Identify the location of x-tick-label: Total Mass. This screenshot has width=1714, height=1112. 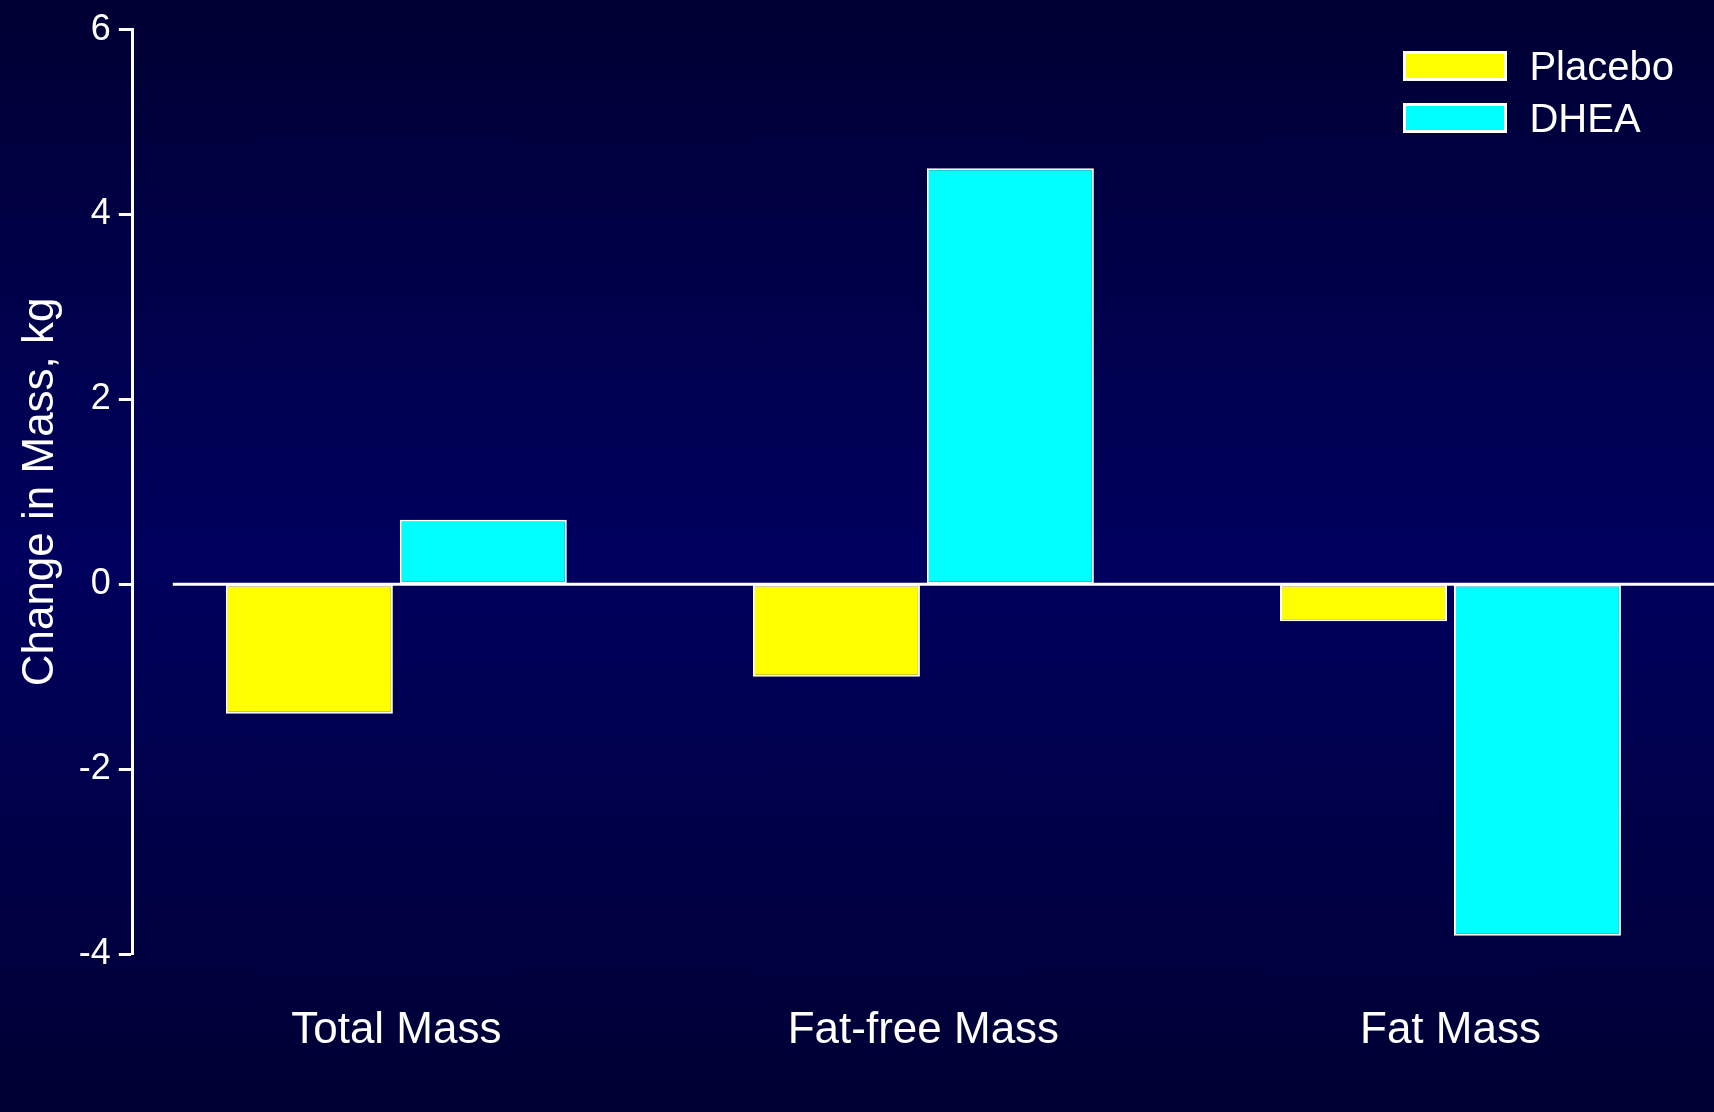
(396, 1027).